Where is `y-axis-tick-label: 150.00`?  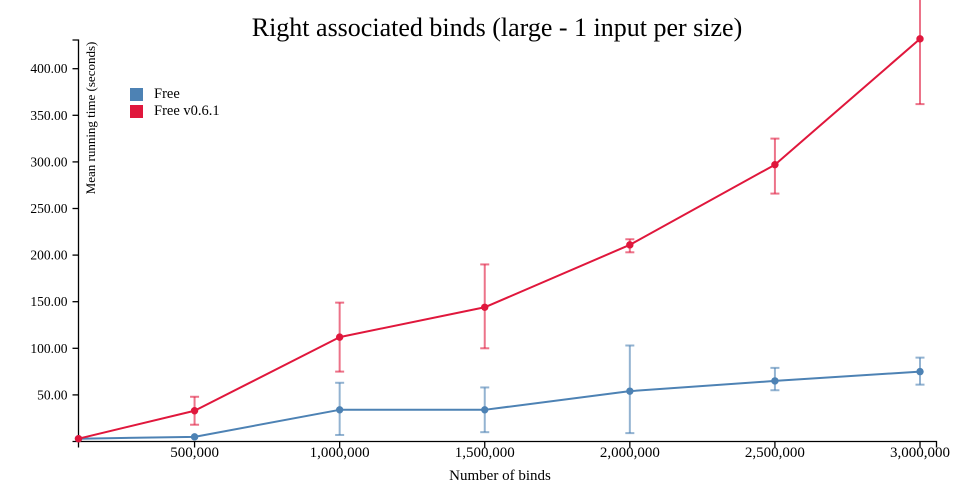
y-axis-tick-label: 150.00 is located at coordinates (48, 301).